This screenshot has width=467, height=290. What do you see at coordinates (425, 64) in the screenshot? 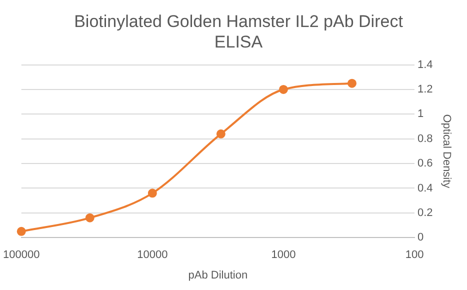
I see `y-tick-label: 1.4` at bounding box center [425, 64].